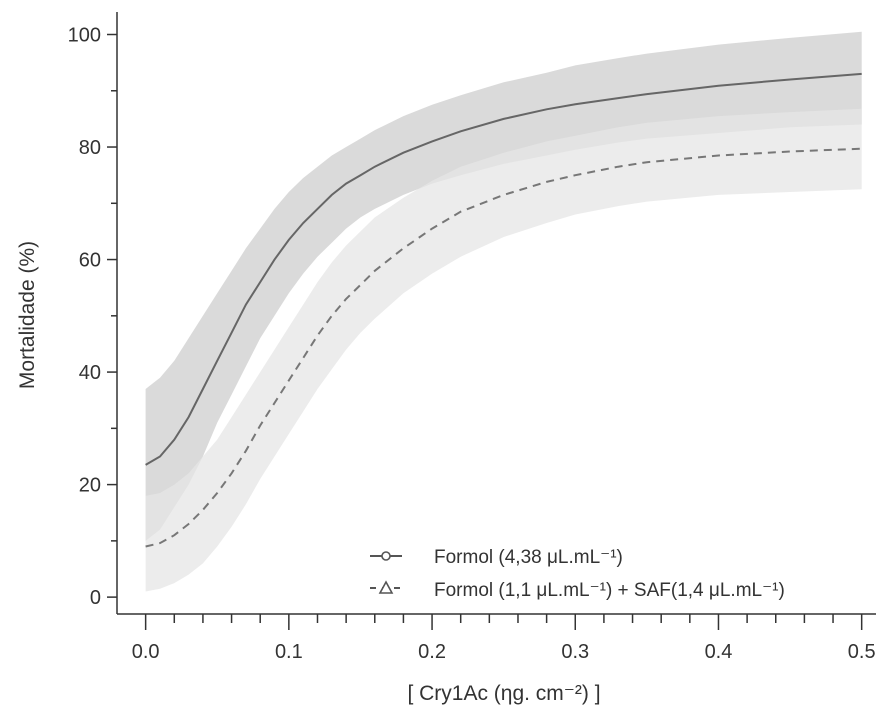 The width and height of the screenshot is (884, 722). I want to click on legend-entry-0: Formol (4,38 μL.mL⁻¹), so click(496, 557).